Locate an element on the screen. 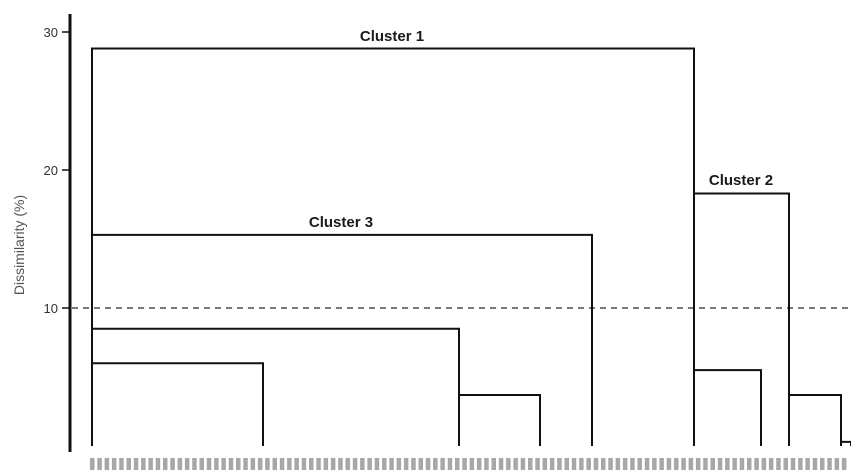 This screenshot has height=470, width=851. merge-c is located at coordinates (499, 419).